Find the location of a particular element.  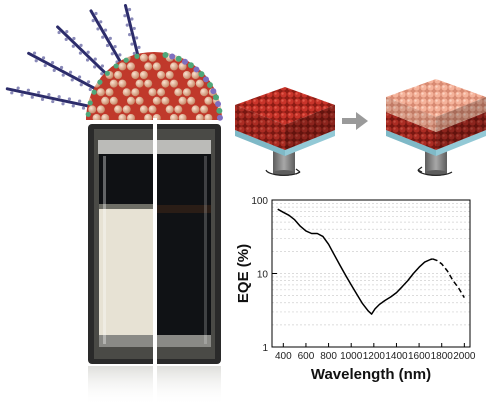

nanocrystal-film-on-spinner-icon is located at coordinates (285, 131).